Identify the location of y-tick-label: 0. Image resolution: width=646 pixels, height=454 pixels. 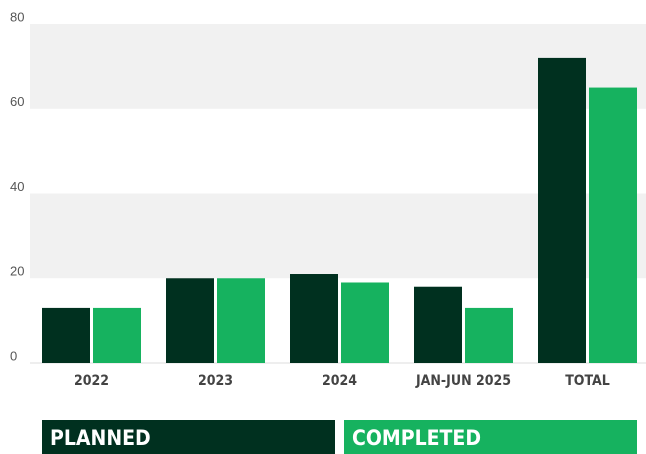
(13, 355).